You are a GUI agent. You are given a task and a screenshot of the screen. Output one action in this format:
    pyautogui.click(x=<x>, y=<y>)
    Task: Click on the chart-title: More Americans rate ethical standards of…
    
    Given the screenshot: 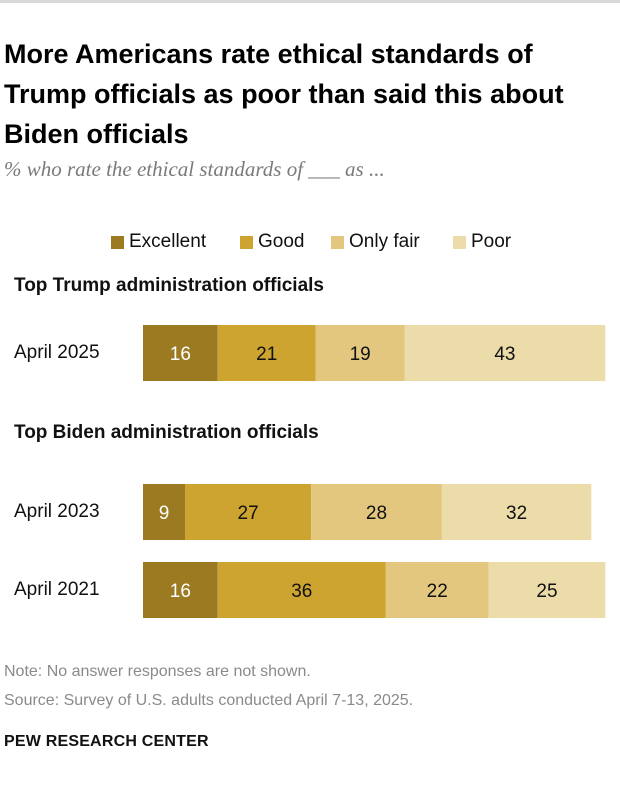 What is the action you would take?
    pyautogui.click(x=284, y=94)
    